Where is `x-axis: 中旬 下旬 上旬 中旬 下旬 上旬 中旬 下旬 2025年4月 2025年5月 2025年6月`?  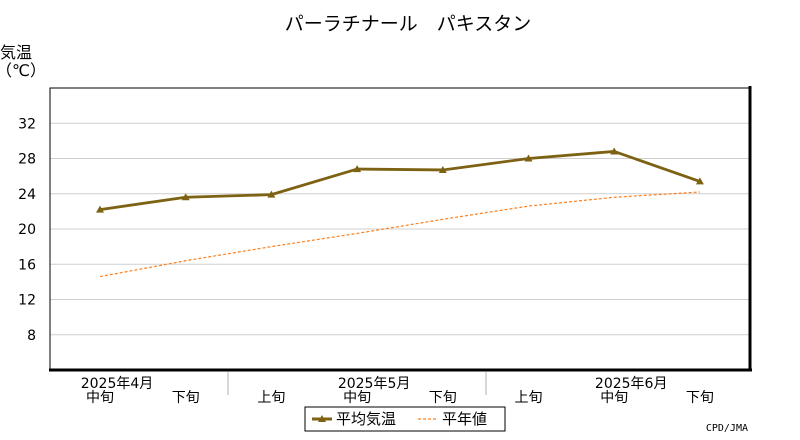
x-axis: 中旬 下旬 上旬 中旬 下旬 上旬 中旬 下旬 2025年4月 2025年5月 2025年6月 is located at coordinates (397, 389).